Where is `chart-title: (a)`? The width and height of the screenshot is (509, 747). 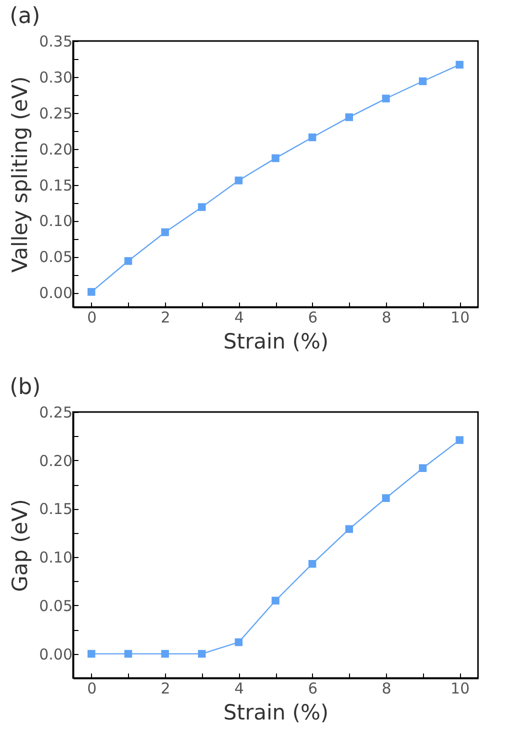 chart-title: (a) is located at coordinates (25, 16).